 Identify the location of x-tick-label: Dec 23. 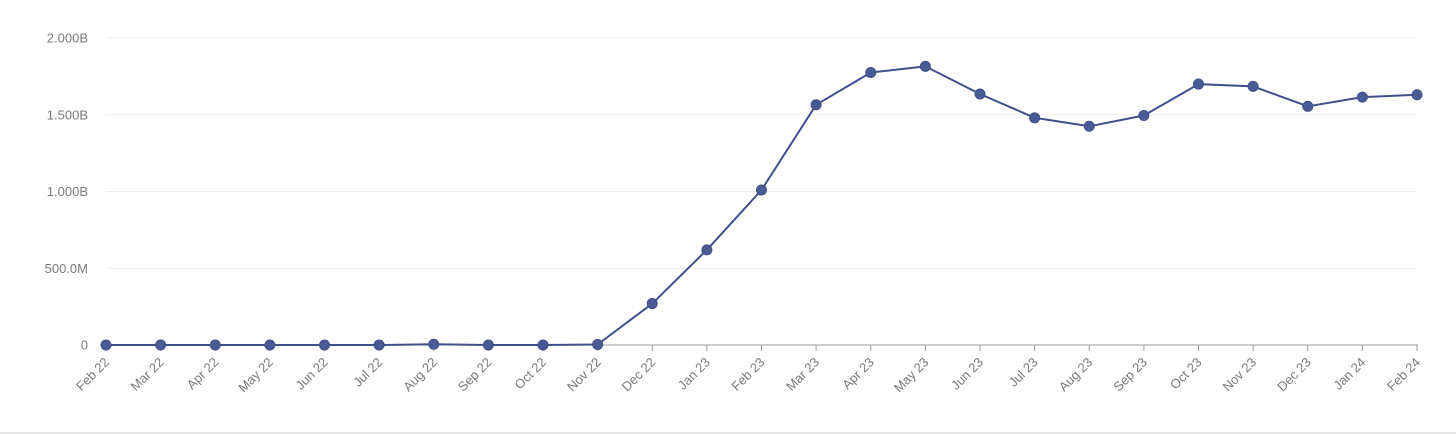
(1294, 375).